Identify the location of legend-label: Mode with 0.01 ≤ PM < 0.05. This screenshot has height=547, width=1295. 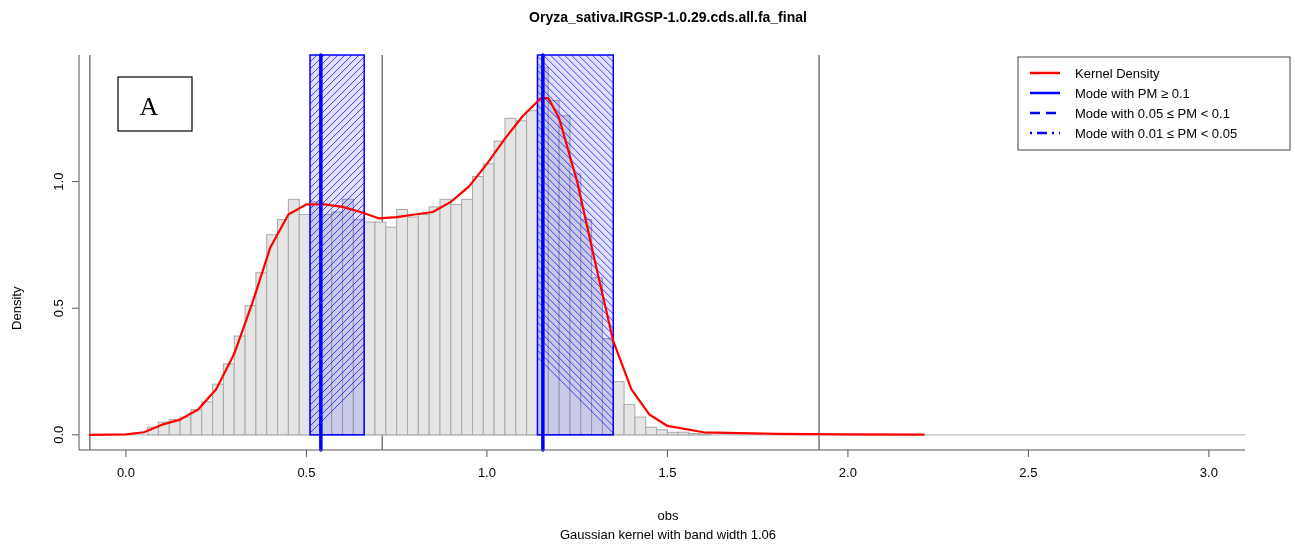
(1156, 133).